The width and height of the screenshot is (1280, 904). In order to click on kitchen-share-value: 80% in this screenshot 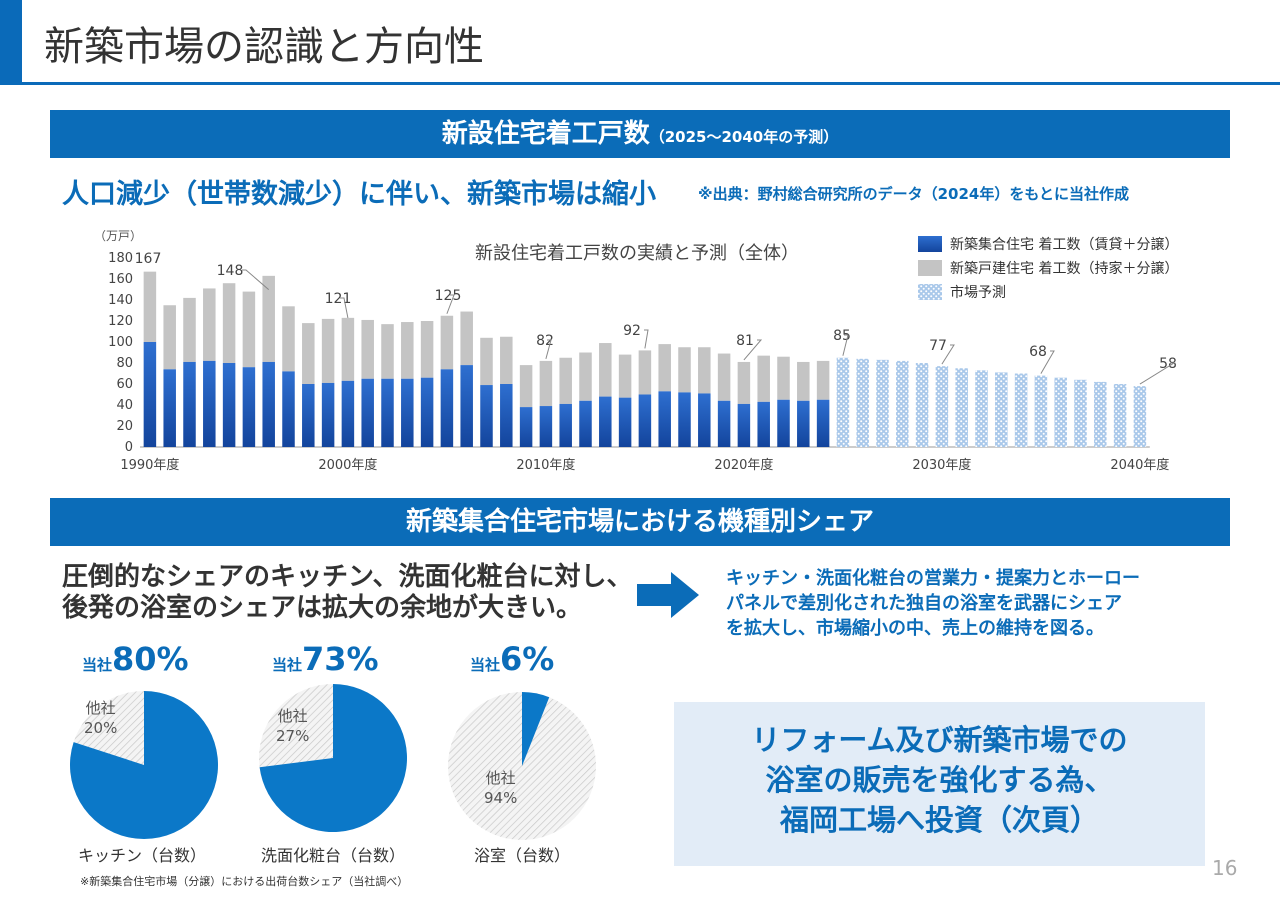, I will do `click(150, 659)`.